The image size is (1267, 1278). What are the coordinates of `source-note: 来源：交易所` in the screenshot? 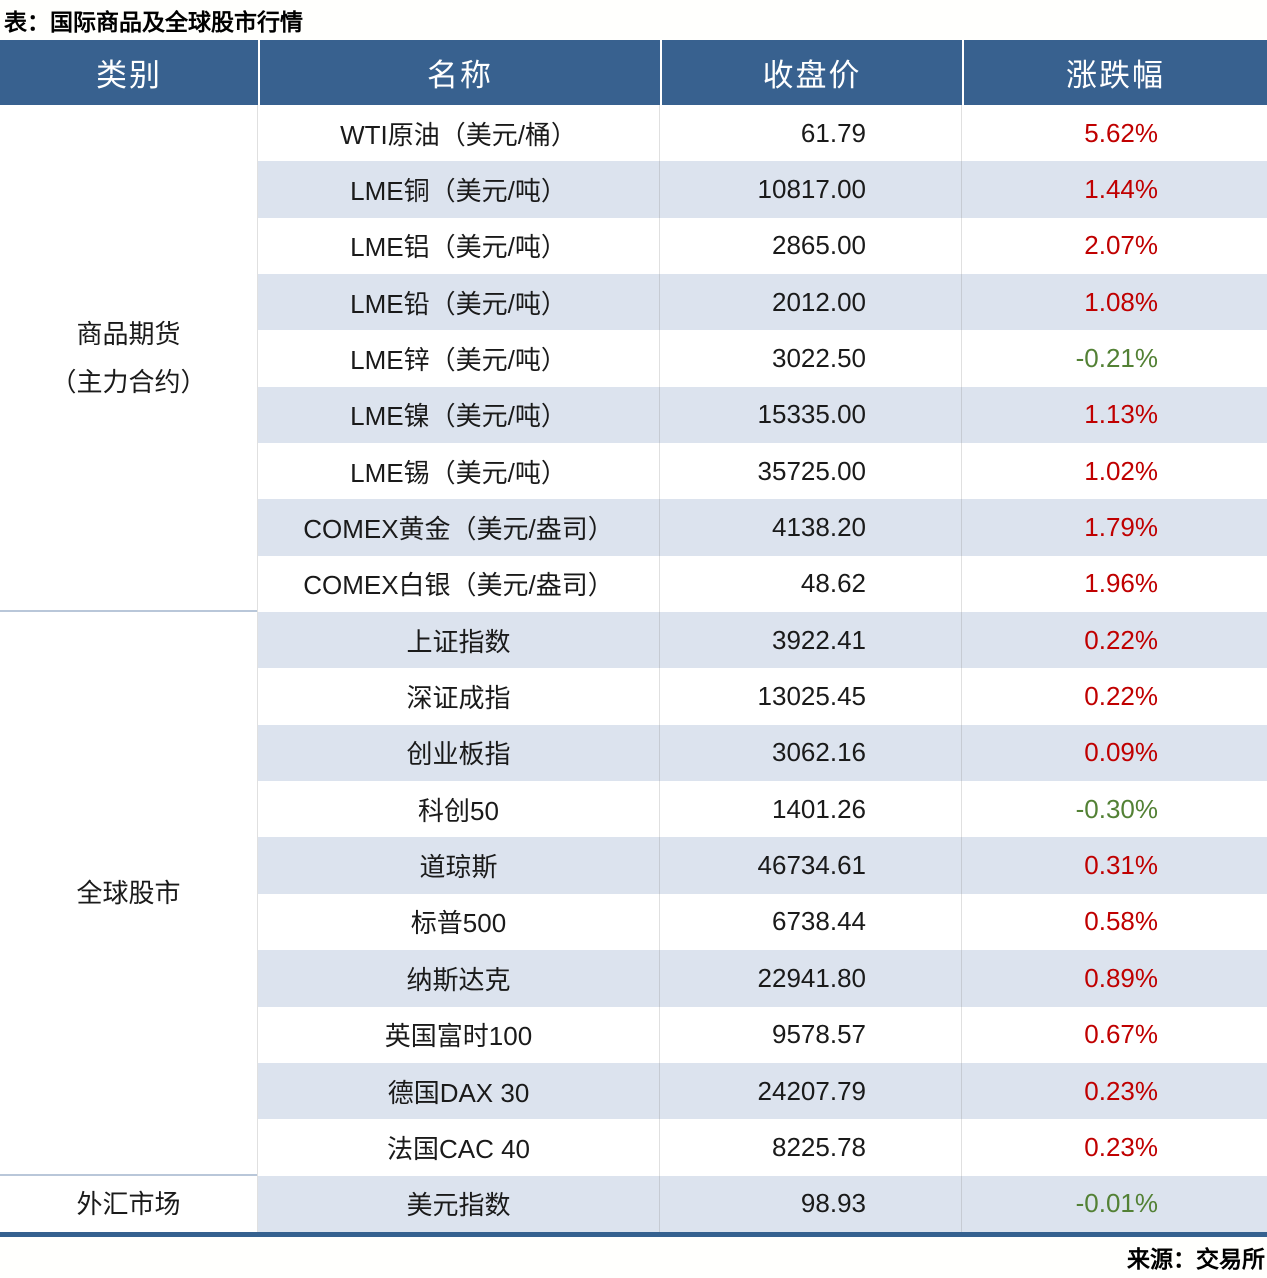 It's located at (1196, 1259).